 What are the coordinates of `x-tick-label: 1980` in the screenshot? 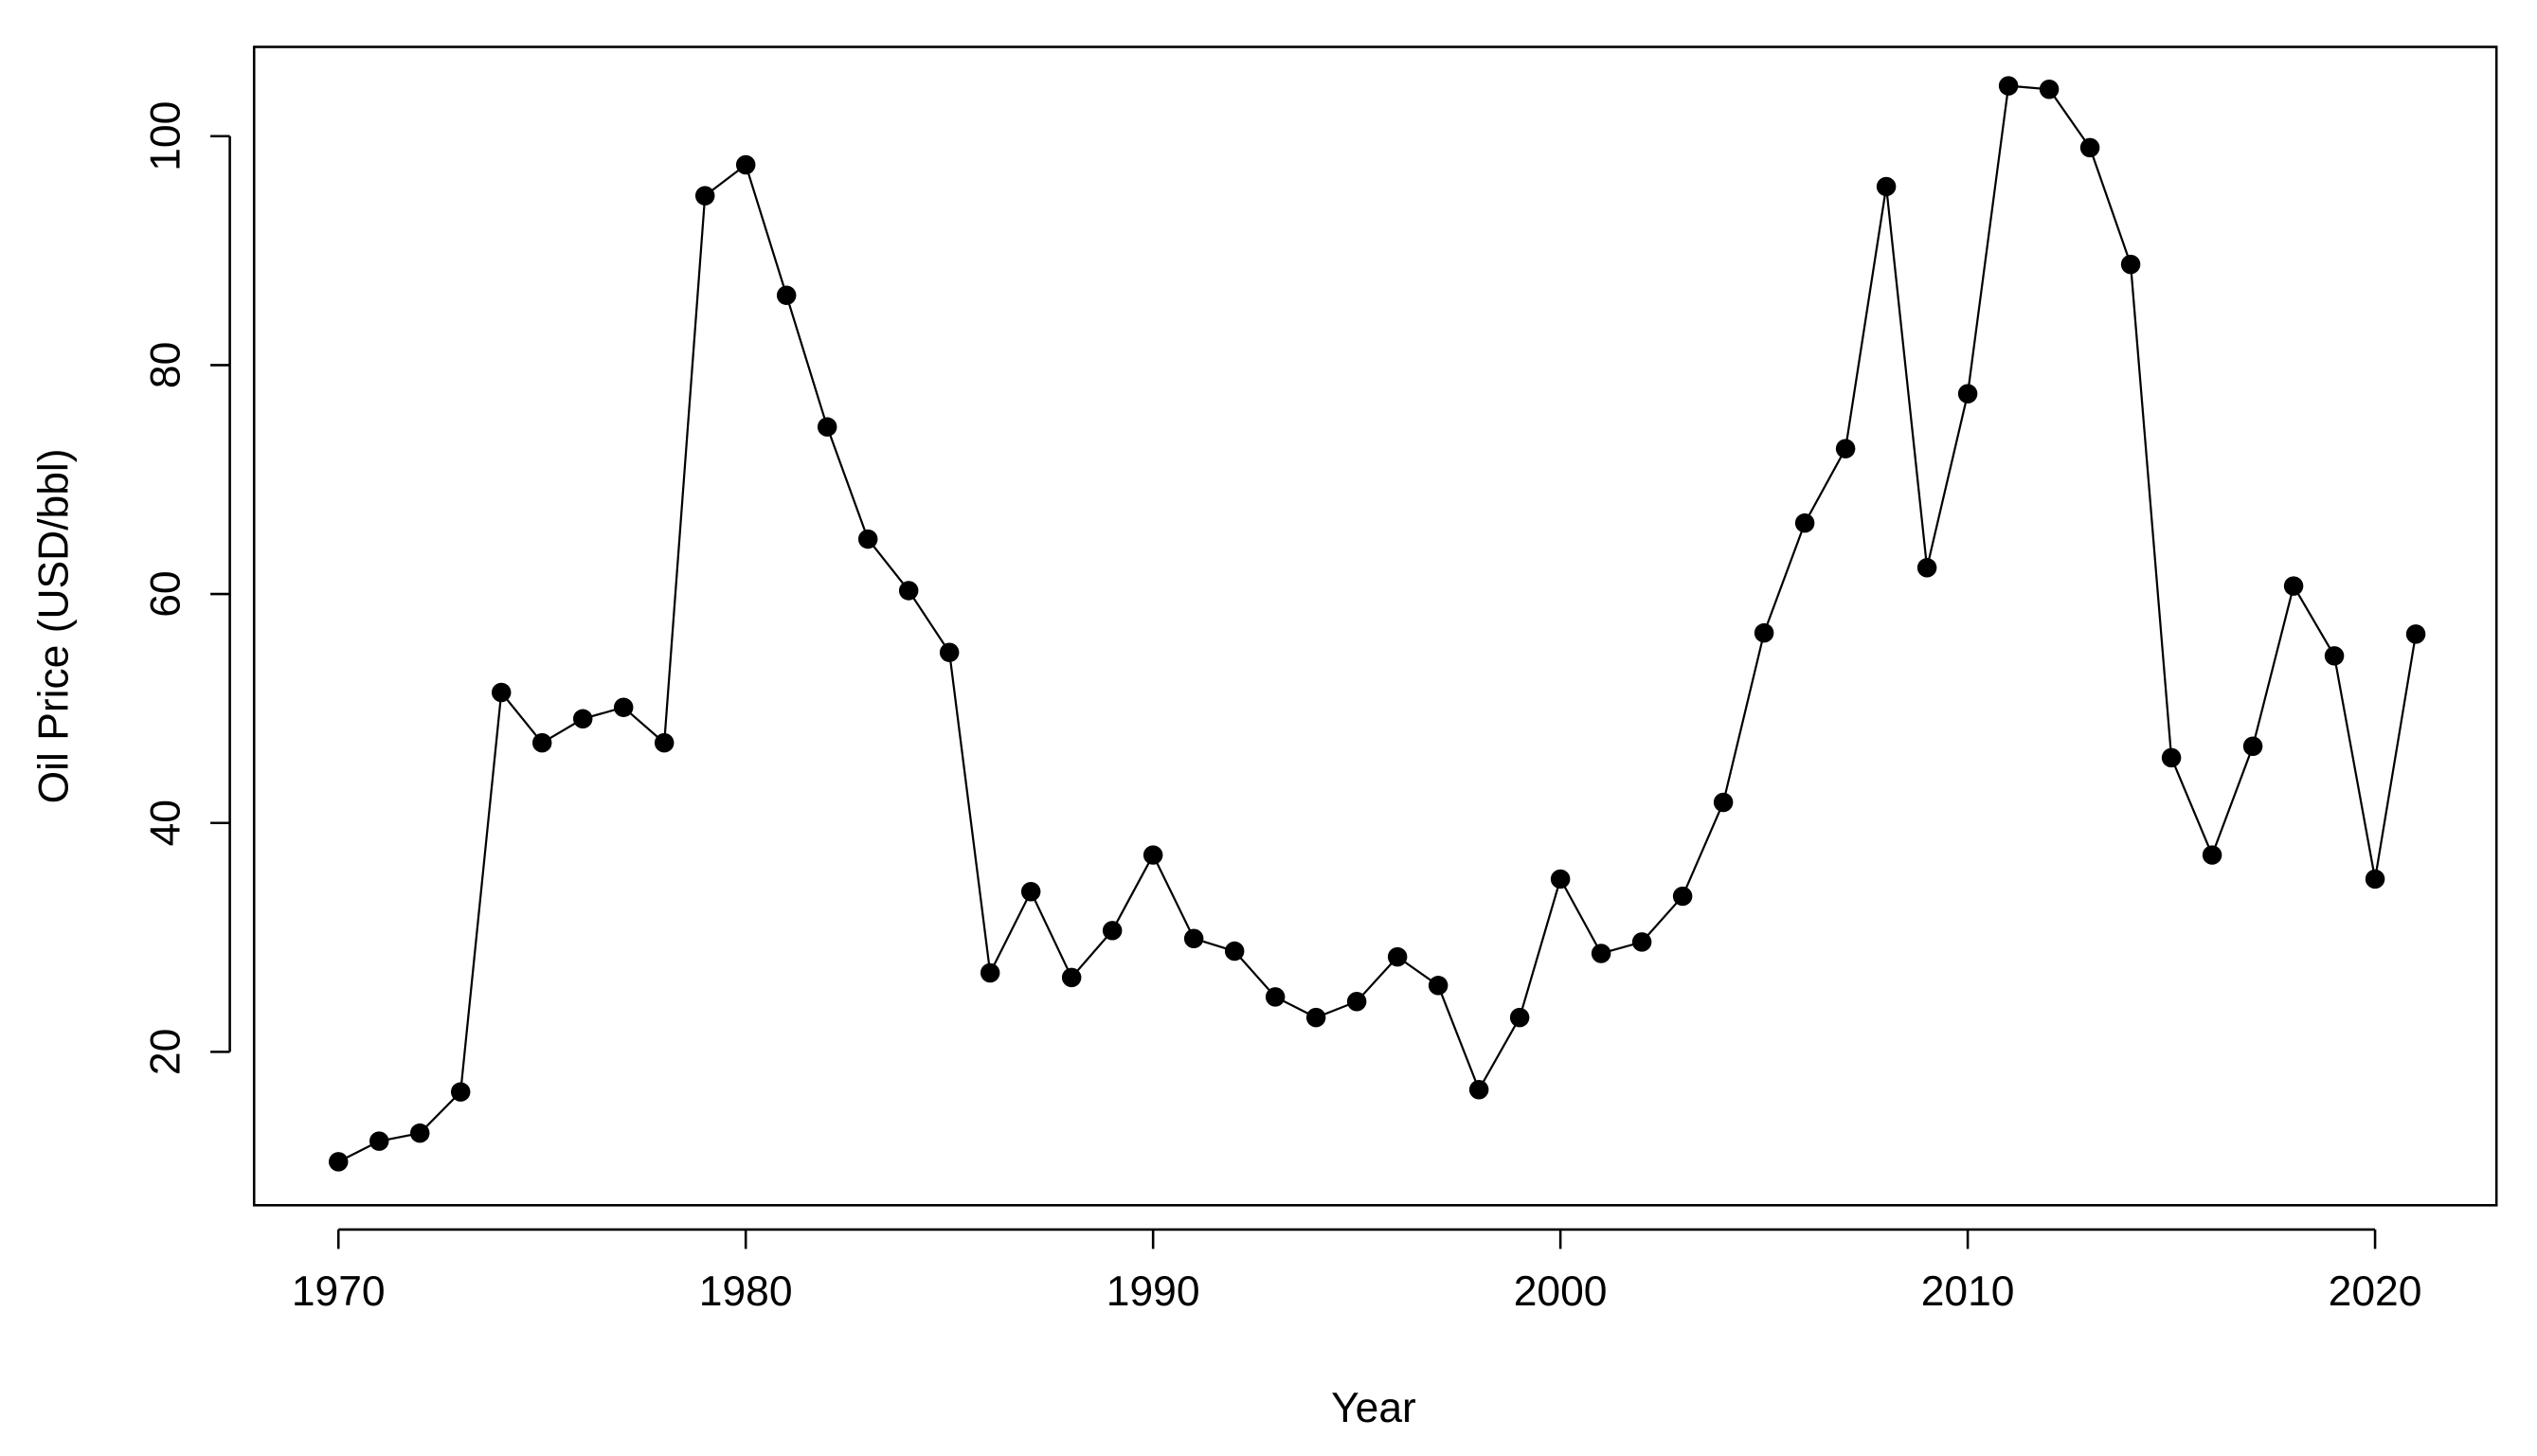 It's located at (746, 1291).